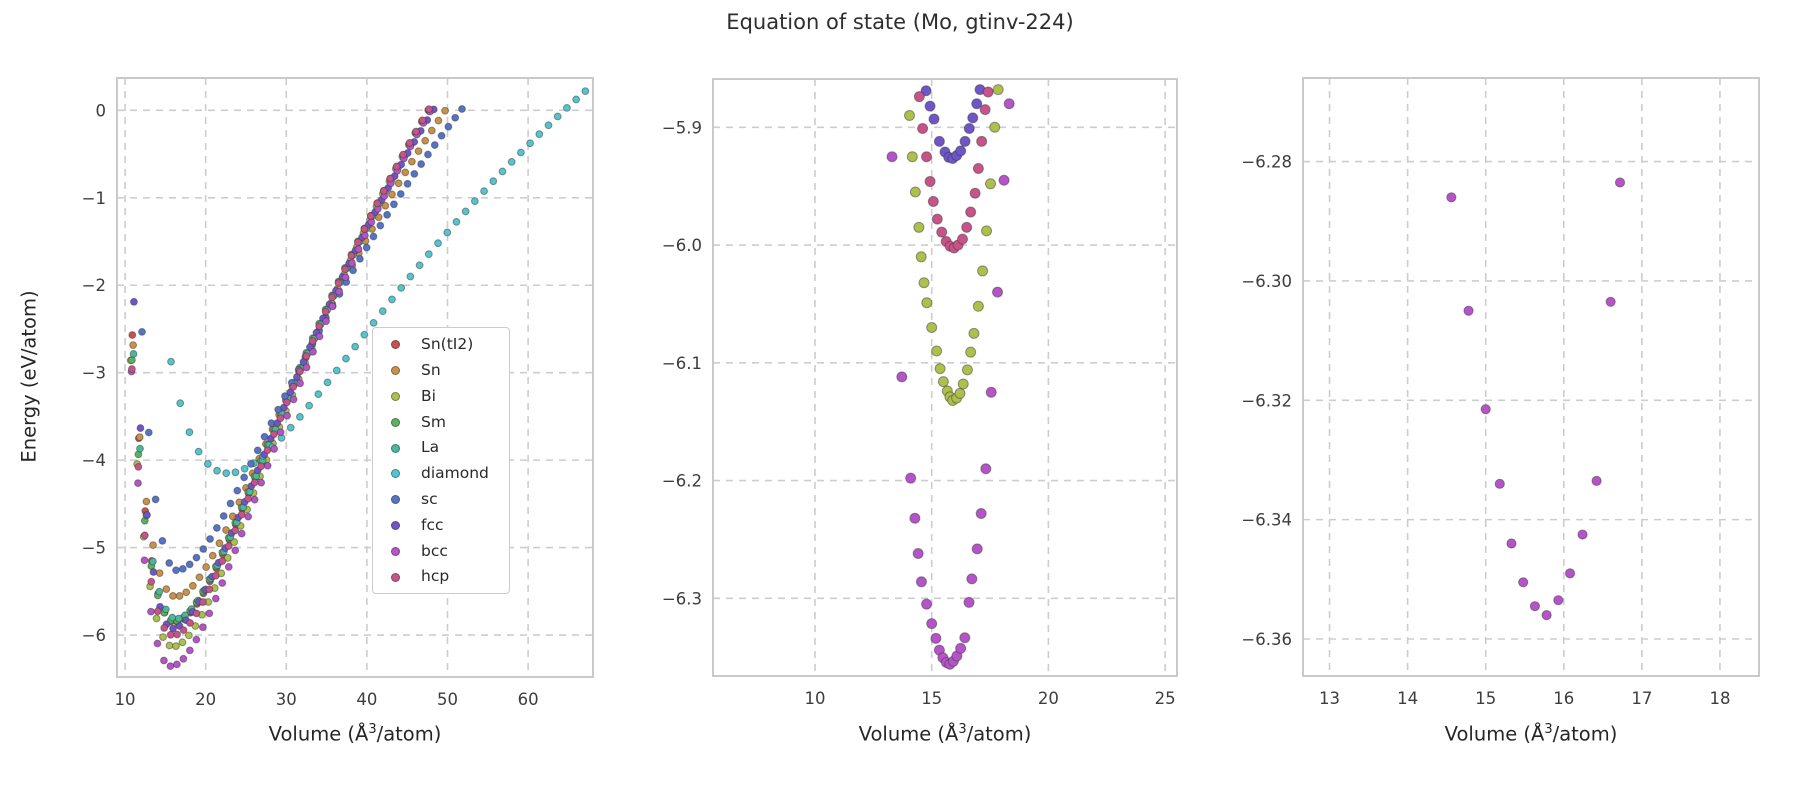 This screenshot has height=800, width=1800. What do you see at coordinates (455, 473) in the screenshot?
I see `legend-label: diamond` at bounding box center [455, 473].